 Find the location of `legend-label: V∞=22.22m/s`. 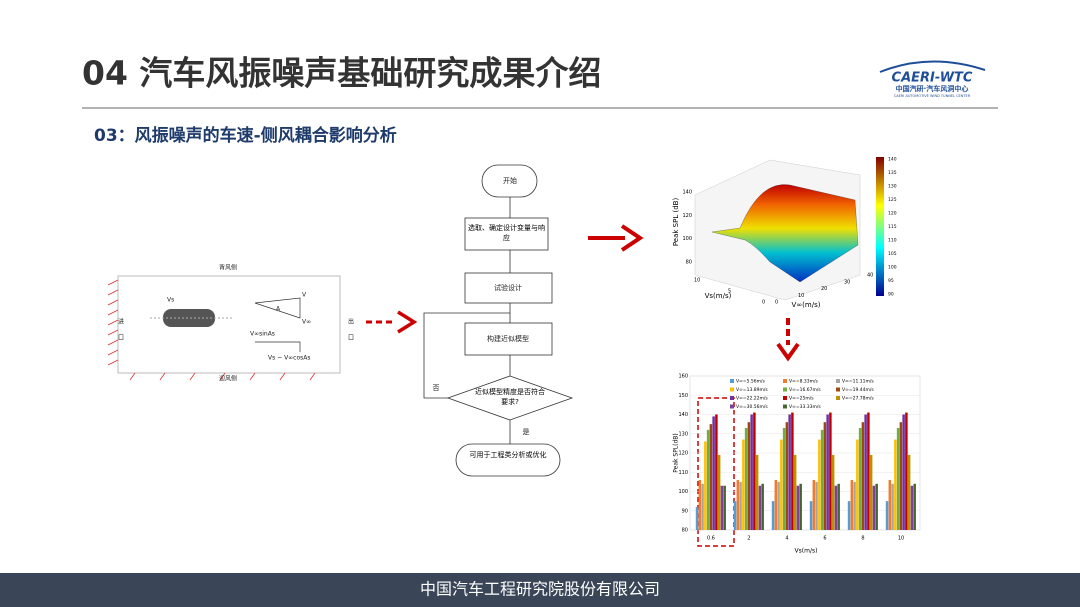

legend-label: V∞=22.22m/s is located at coordinates (752, 399).